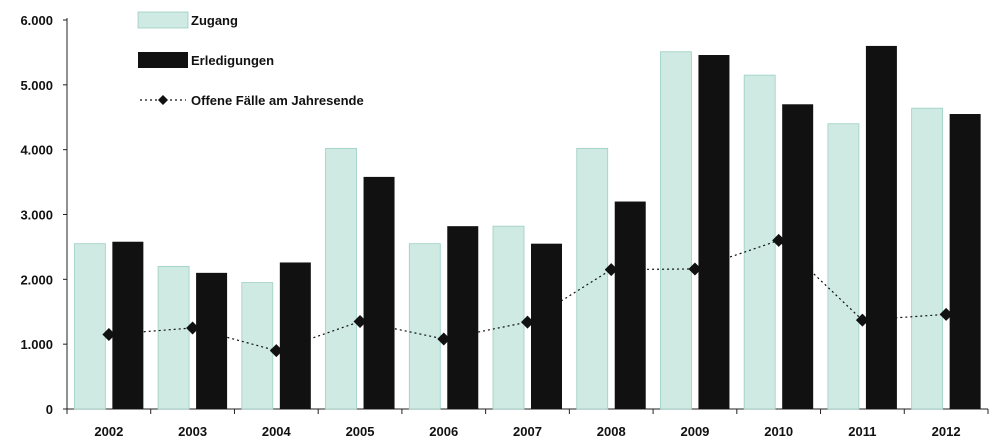 Image resolution: width=996 pixels, height=441 pixels. What do you see at coordinates (965, 261) in the screenshot?
I see `bar-erledigungen-2012` at bounding box center [965, 261].